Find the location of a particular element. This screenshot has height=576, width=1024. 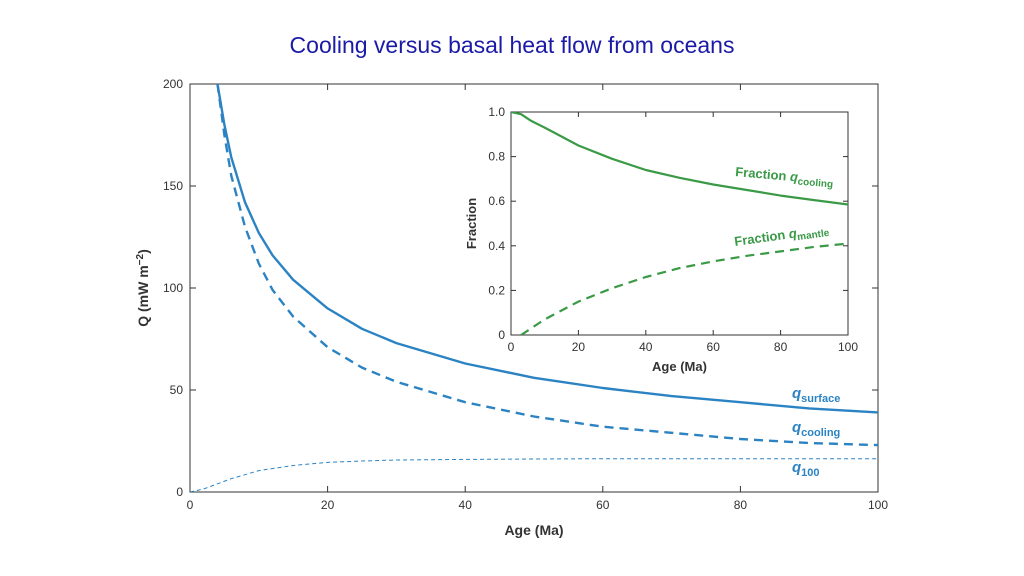

inset-x-tick-label: 80 is located at coordinates (781, 347).